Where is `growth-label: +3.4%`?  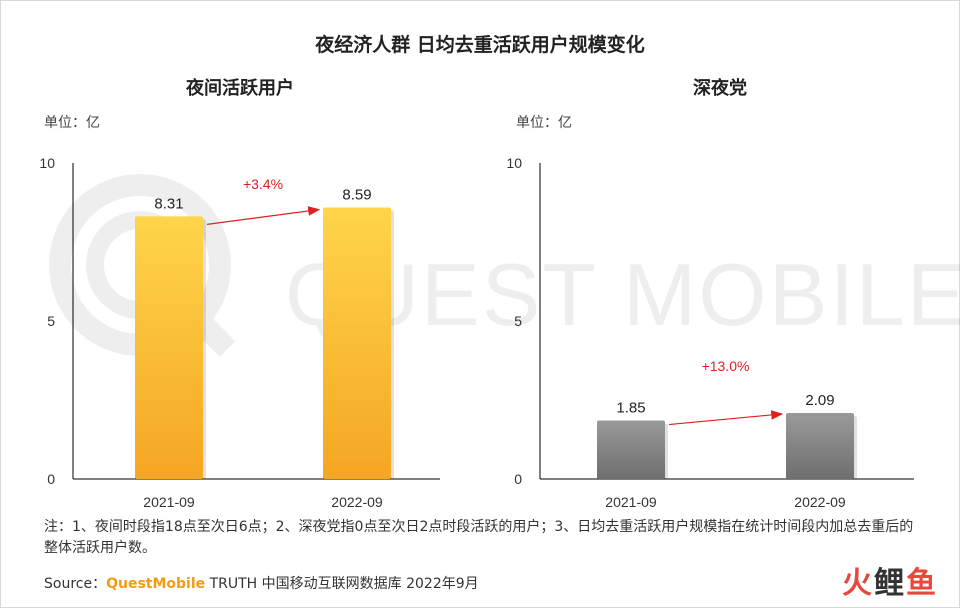
growth-label: +3.4% is located at coordinates (263, 184).